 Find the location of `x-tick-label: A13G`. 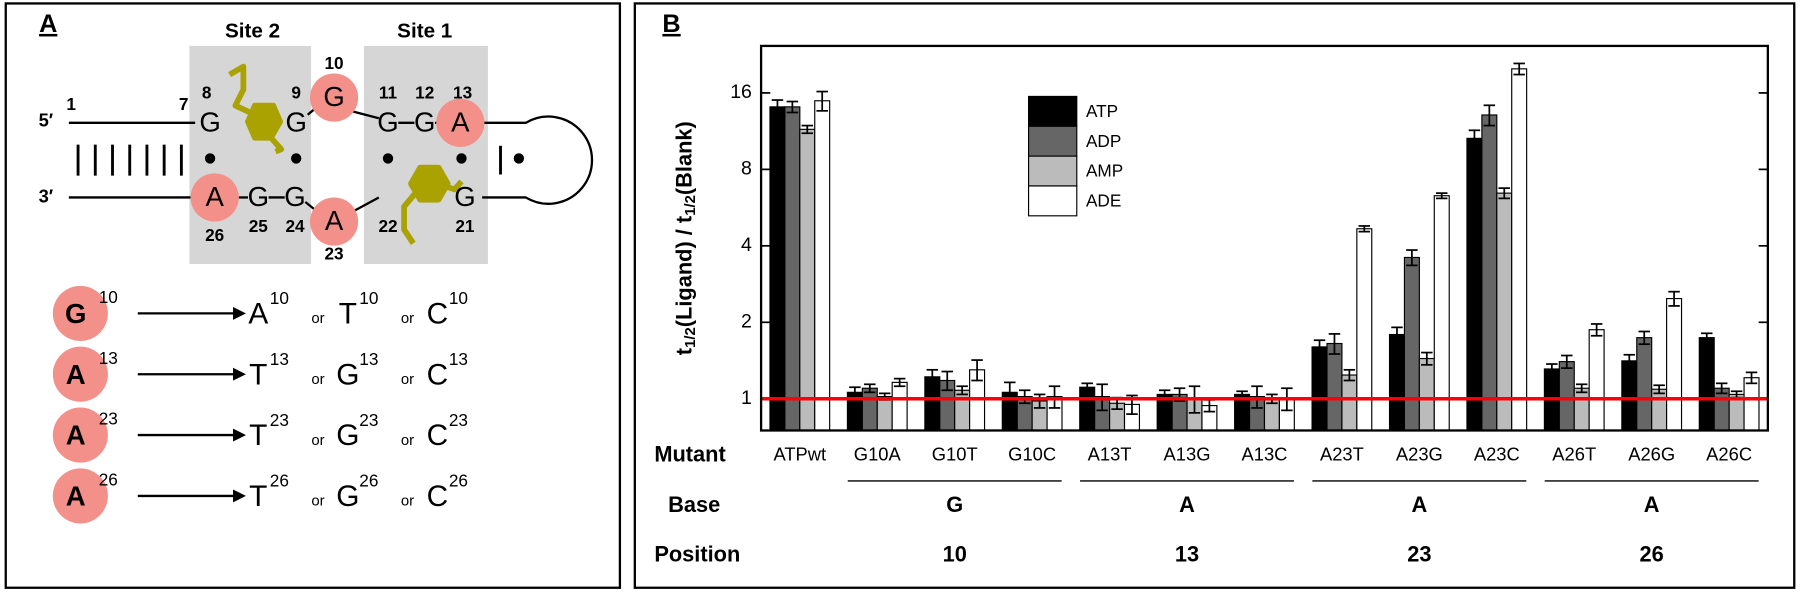

x-tick-label: A13G is located at coordinates (1187, 454).